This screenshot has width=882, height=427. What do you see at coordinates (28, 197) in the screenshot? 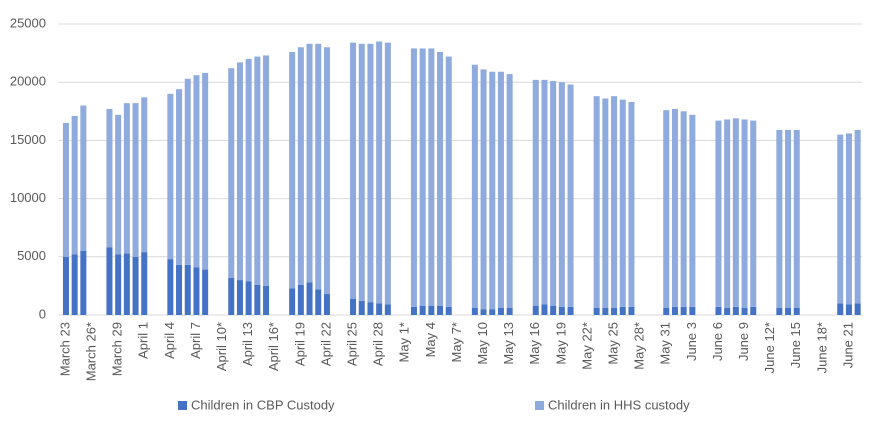
I see `y-tick-label: 10000` at bounding box center [28, 197].